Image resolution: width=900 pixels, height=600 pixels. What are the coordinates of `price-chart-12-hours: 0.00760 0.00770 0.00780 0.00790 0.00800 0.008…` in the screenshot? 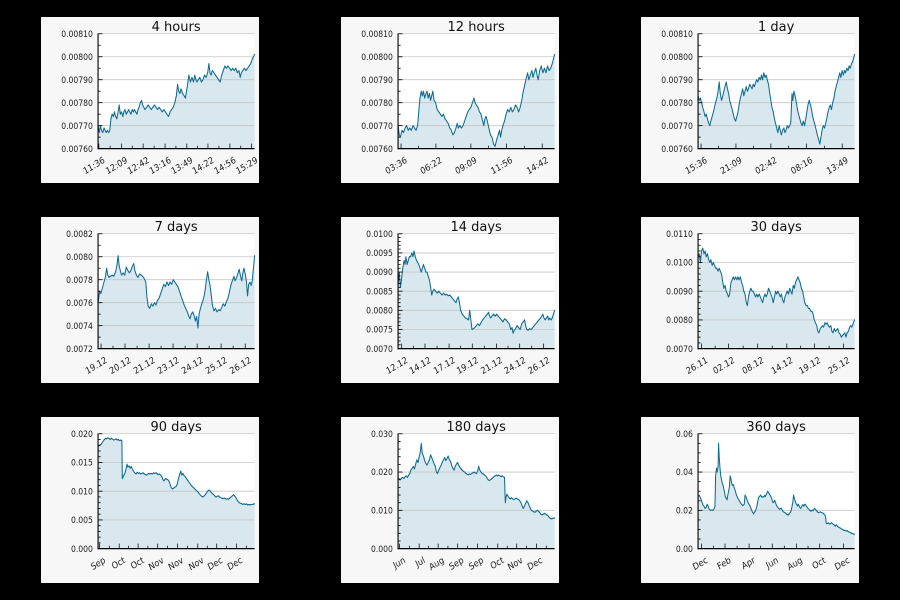 It's located at (458, 102).